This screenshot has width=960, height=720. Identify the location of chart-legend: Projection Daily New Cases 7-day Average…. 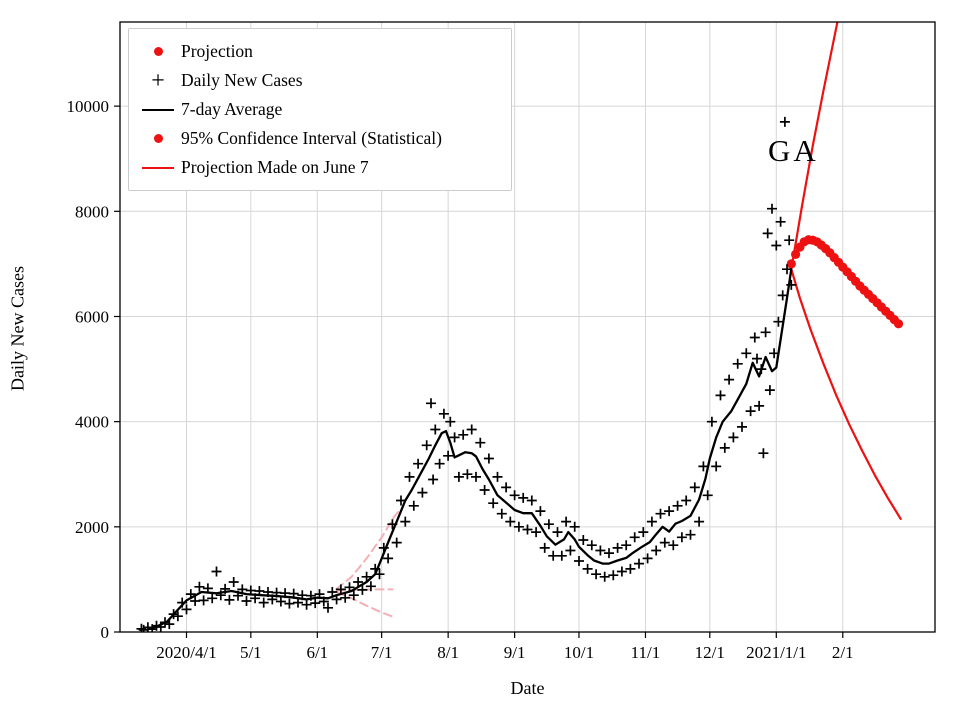
(320, 109).